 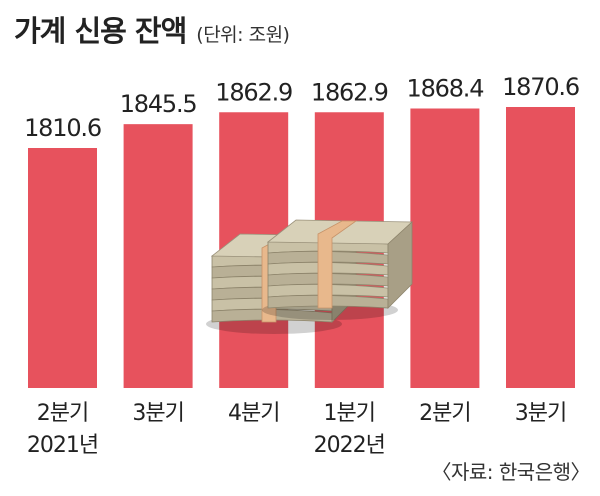 What do you see at coordinates (349, 92) in the screenshot?
I see `value-label-4: 1862.9` at bounding box center [349, 92].